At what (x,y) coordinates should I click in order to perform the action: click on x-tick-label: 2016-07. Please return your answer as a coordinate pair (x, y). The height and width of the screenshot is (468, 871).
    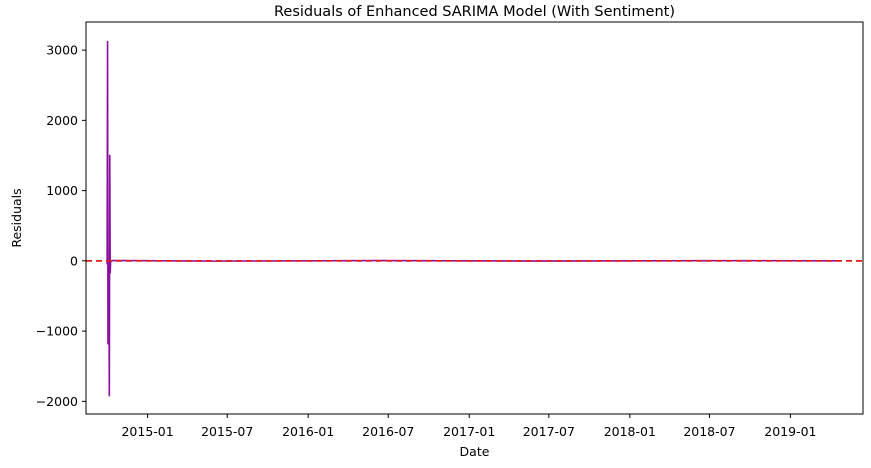
    Looking at the image, I should click on (388, 431).